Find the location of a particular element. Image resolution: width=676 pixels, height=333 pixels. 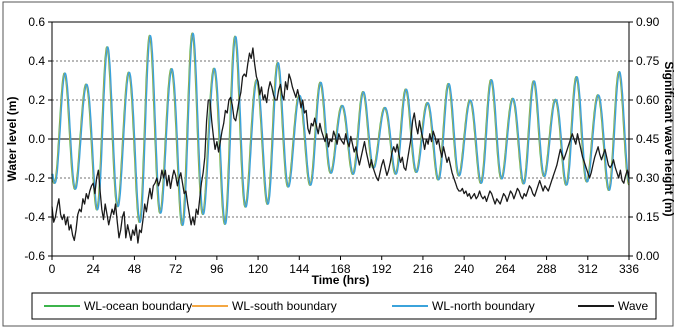

x-tick-label: 96 is located at coordinates (217, 269).